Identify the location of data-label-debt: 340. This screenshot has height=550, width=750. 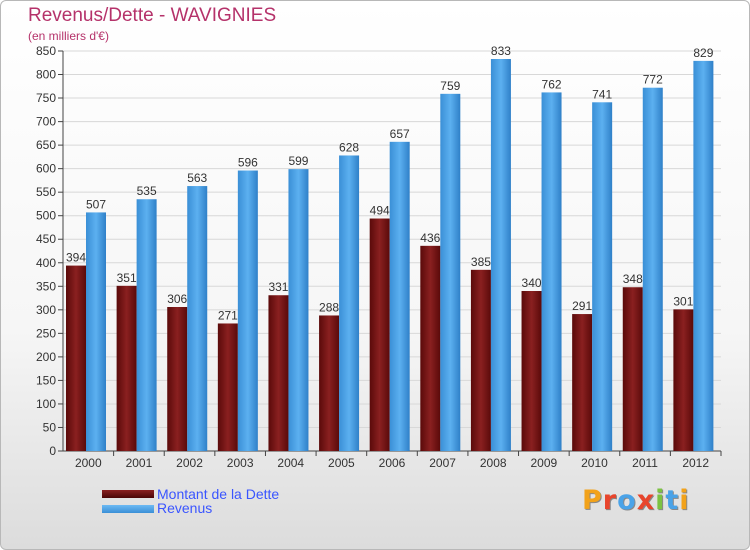
(532, 283).